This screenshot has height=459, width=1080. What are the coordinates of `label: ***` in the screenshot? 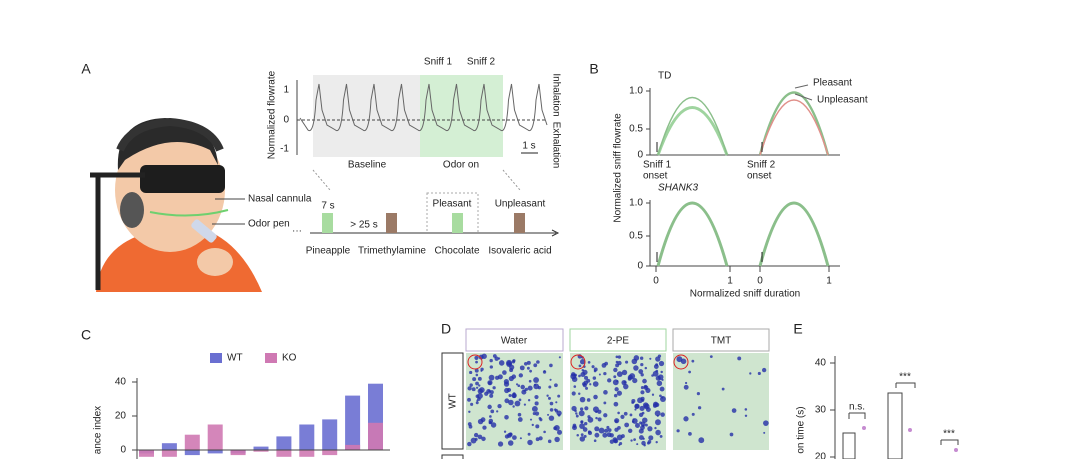 It's located at (949, 434).